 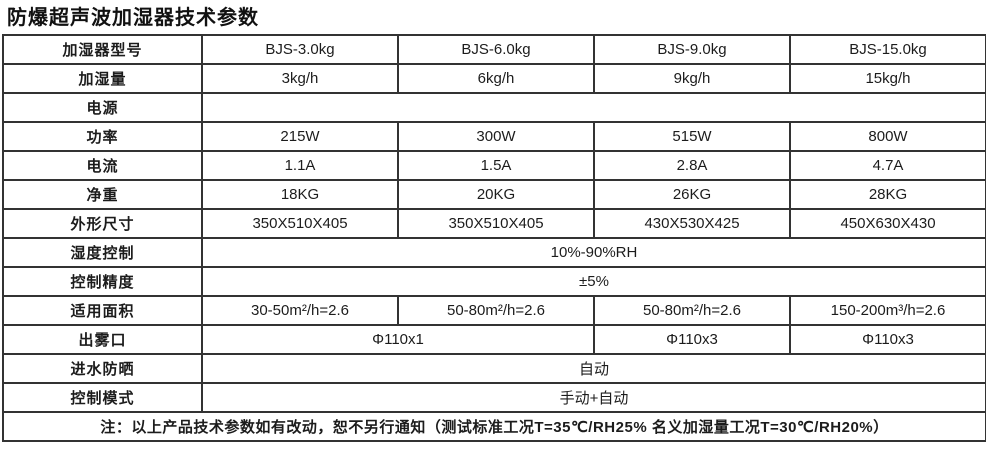 What do you see at coordinates (692, 136) in the screenshot?
I see `spec-cell: 515W` at bounding box center [692, 136].